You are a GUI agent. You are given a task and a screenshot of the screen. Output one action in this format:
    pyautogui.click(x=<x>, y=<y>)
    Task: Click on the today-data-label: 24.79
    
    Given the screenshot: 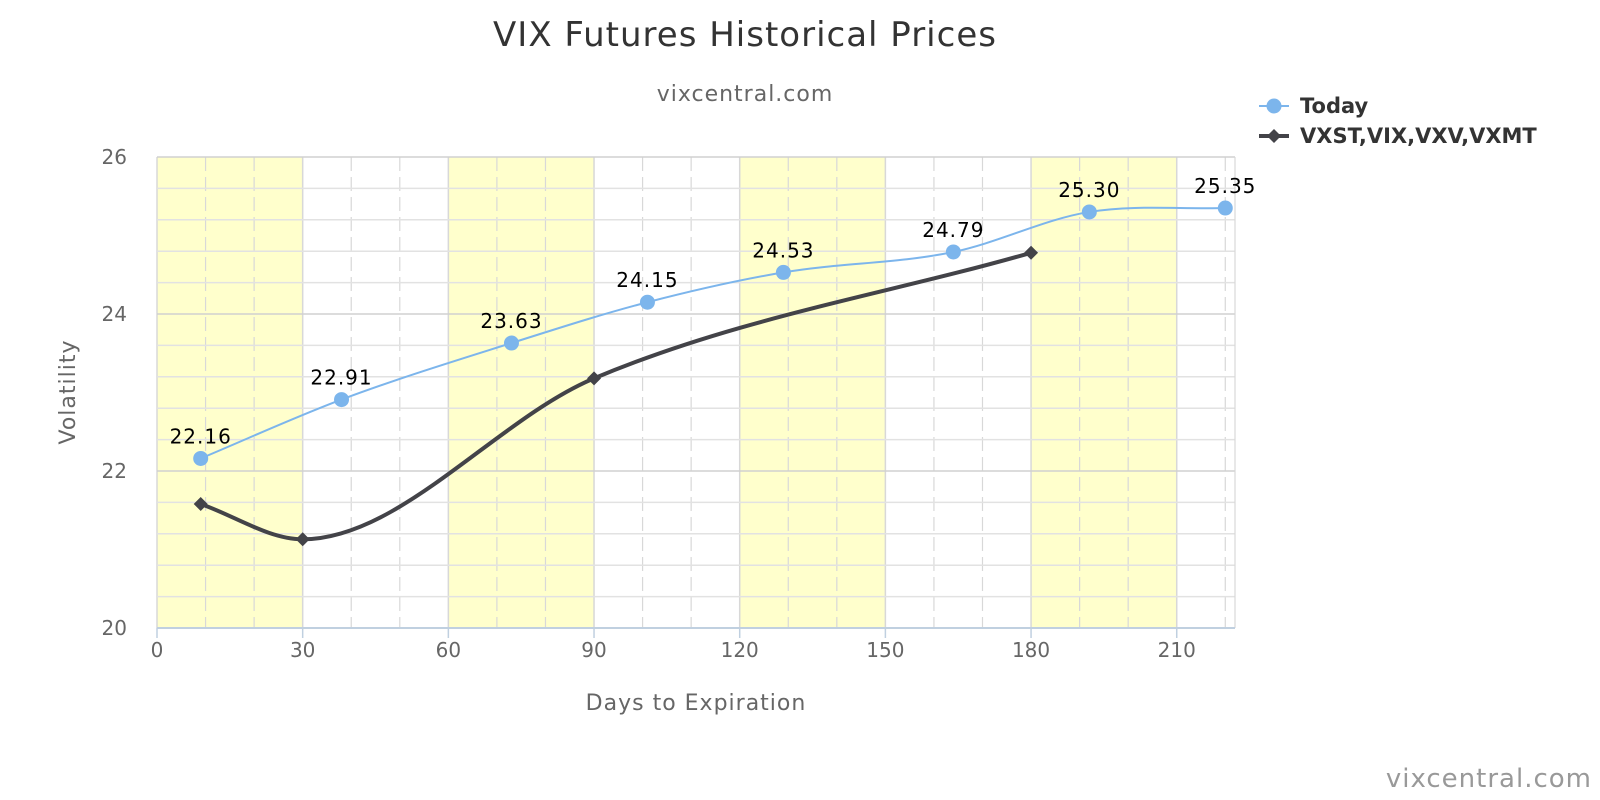 What is the action you would take?
    pyautogui.click(x=953, y=230)
    